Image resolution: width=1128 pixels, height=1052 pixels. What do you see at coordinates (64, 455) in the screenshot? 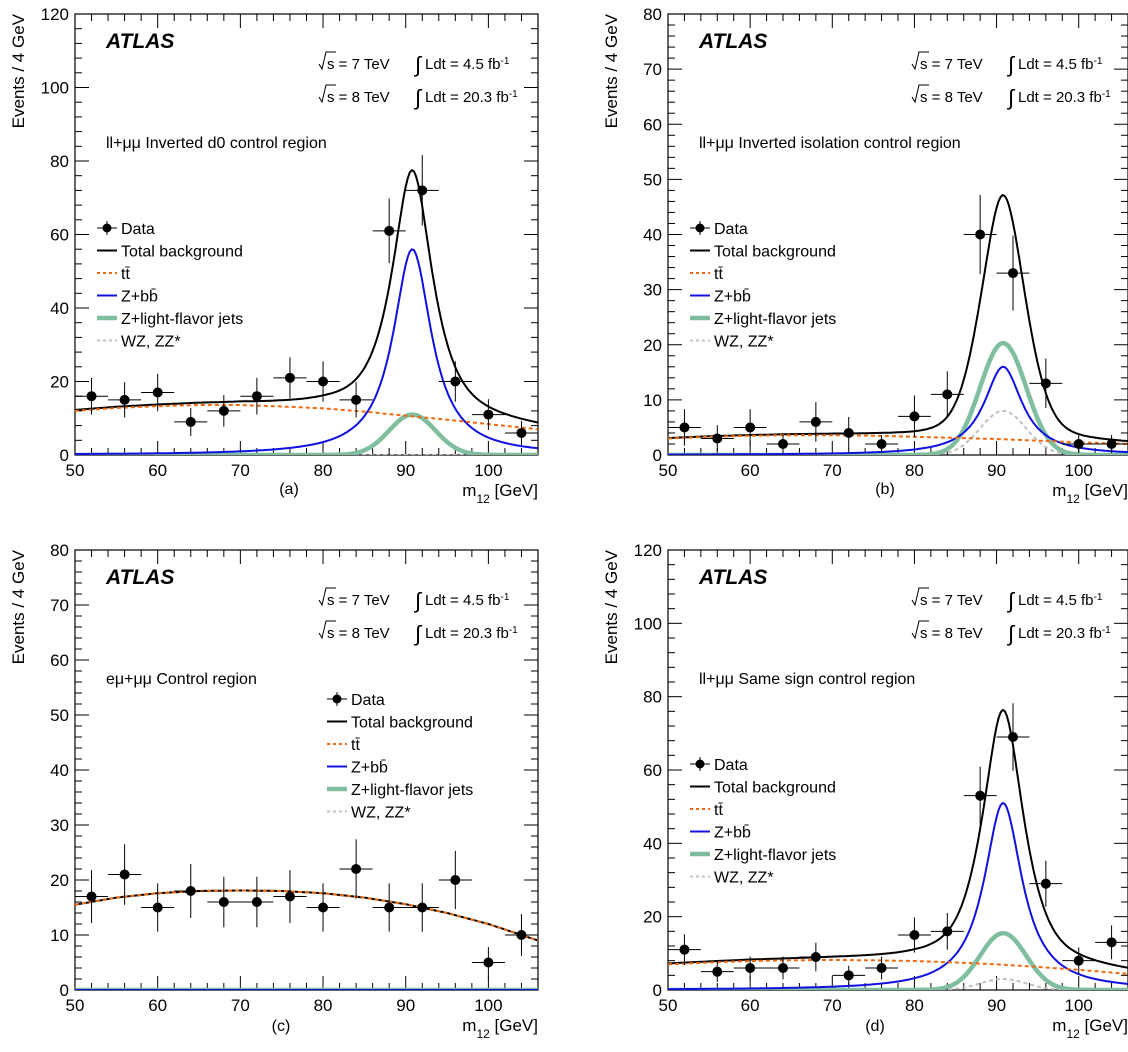
I see `y-tick-label: 0` at bounding box center [64, 455].